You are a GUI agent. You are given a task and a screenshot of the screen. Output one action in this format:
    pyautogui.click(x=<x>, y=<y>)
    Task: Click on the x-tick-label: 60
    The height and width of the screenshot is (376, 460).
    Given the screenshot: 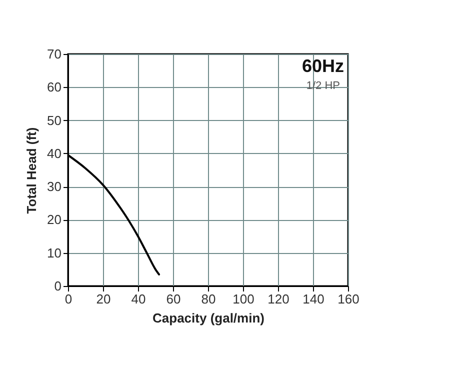 What is the action you would take?
    pyautogui.click(x=173, y=299)
    